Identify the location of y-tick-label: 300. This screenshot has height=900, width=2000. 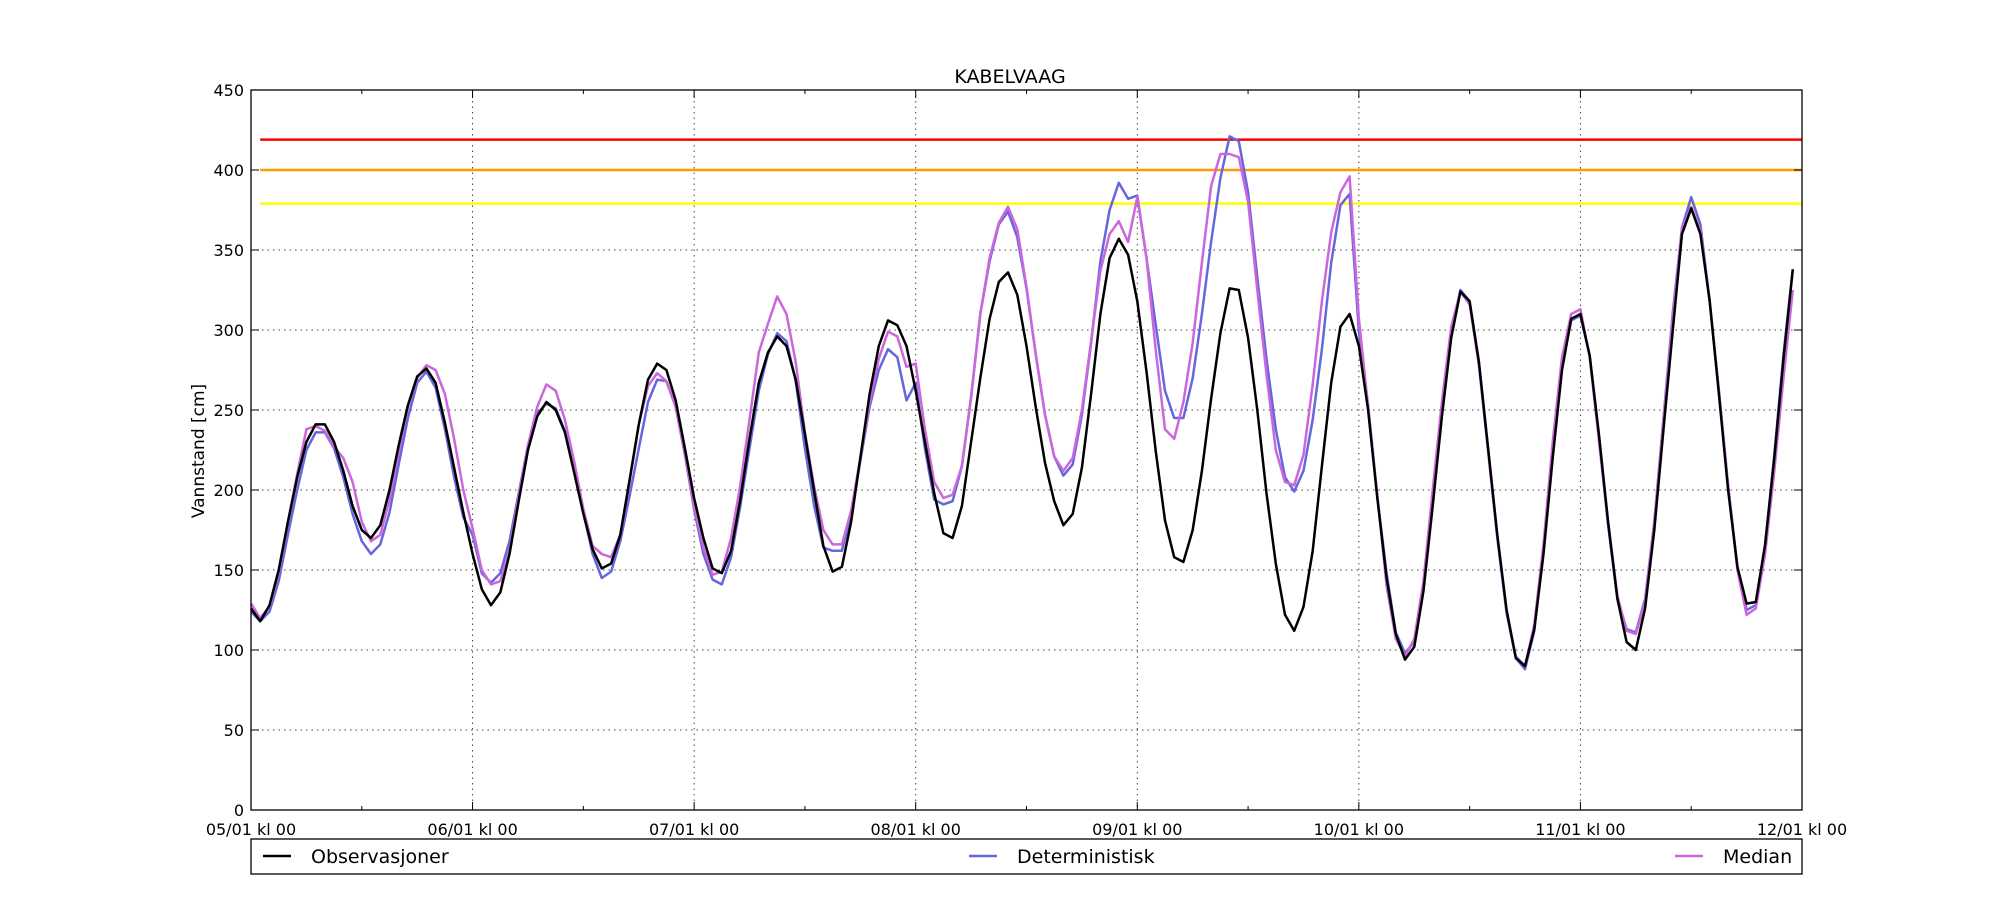
(228, 330).